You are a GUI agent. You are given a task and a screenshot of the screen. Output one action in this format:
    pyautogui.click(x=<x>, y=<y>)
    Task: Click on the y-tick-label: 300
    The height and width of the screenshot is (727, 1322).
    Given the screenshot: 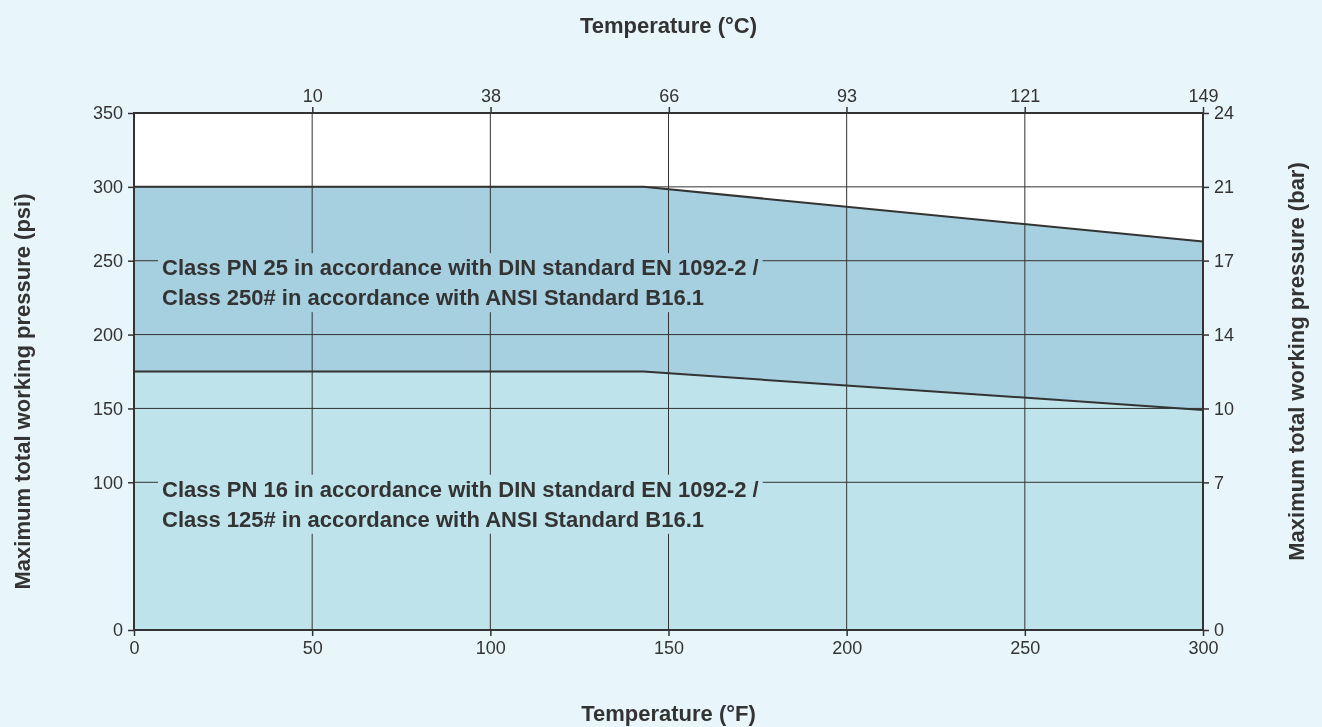 What is the action you would take?
    pyautogui.click(x=107, y=187)
    